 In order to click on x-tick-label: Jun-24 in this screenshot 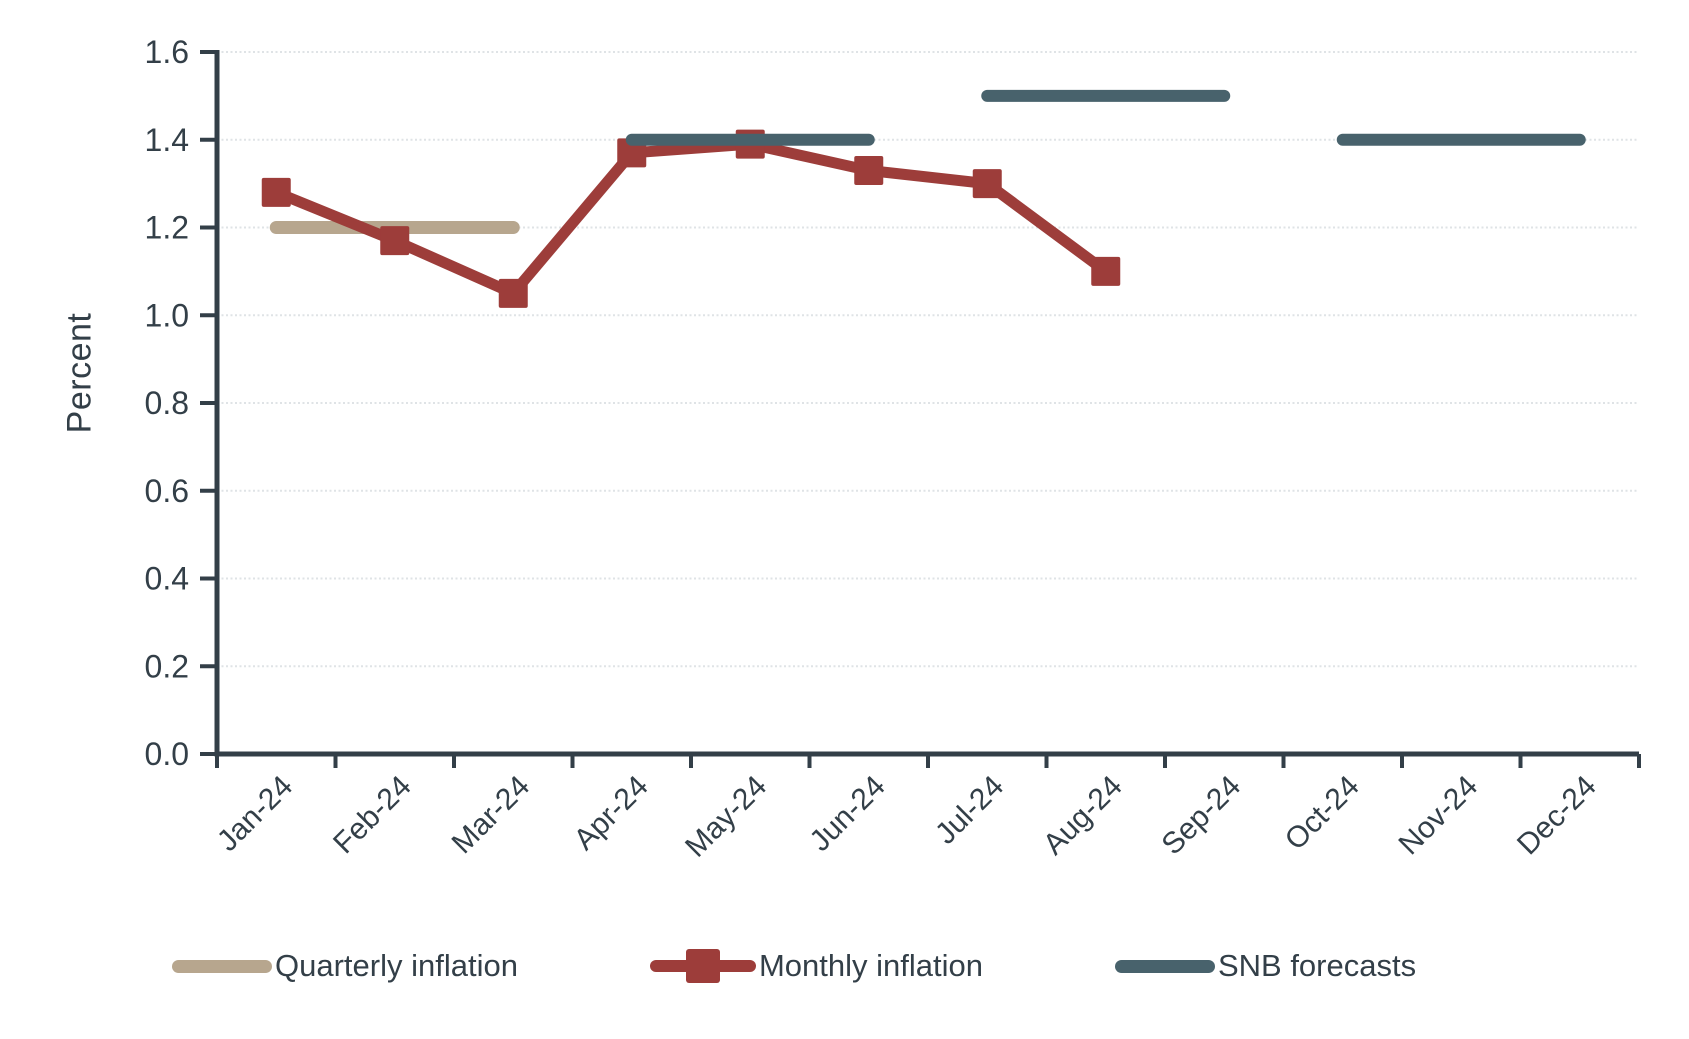, I will do `click(847, 814)`.